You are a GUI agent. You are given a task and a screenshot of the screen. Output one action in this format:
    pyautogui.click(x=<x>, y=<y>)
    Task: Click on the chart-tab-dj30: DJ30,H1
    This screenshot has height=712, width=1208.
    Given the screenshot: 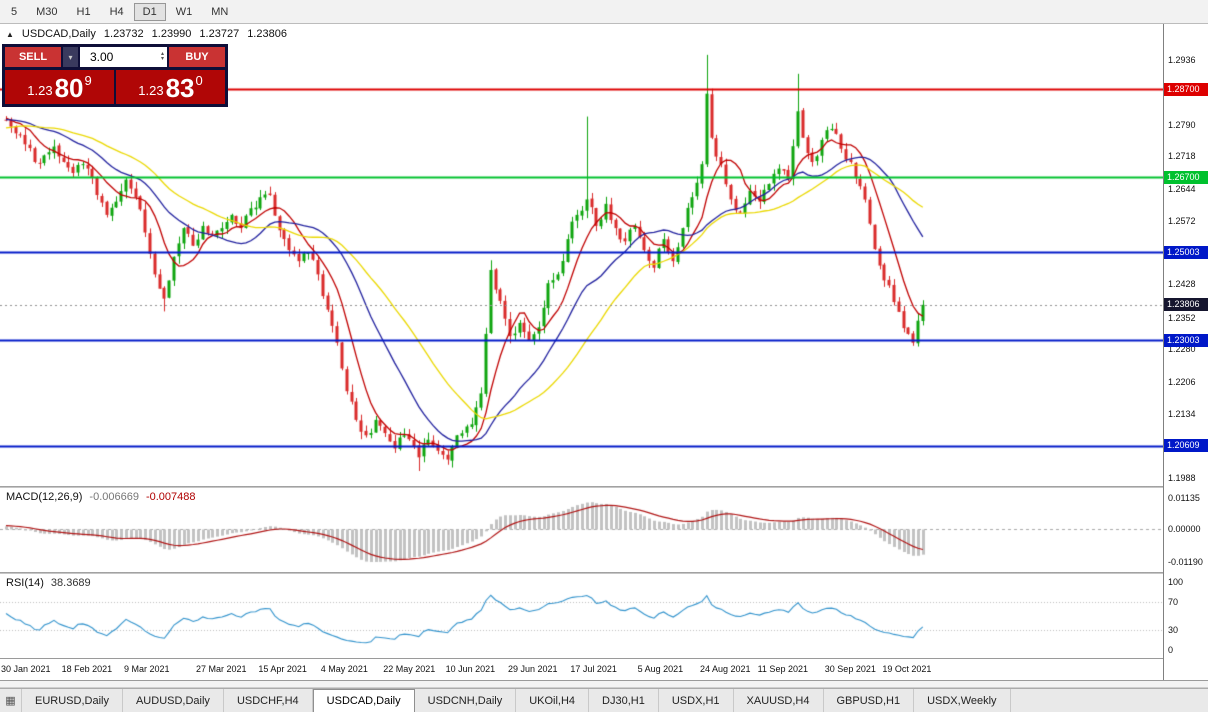 What is the action you would take?
    pyautogui.click(x=624, y=700)
    